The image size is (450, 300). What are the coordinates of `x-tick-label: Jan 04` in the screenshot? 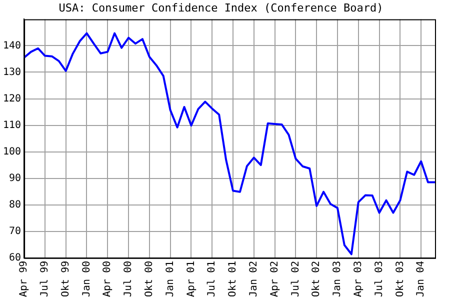 It's located at (421, 278).